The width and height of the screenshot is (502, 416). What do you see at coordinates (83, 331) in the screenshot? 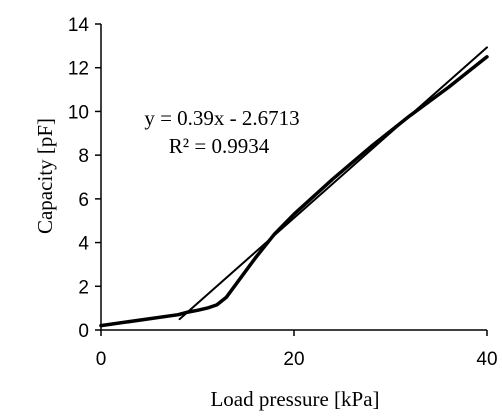
I see `y-tick-label: 0` at bounding box center [83, 331].